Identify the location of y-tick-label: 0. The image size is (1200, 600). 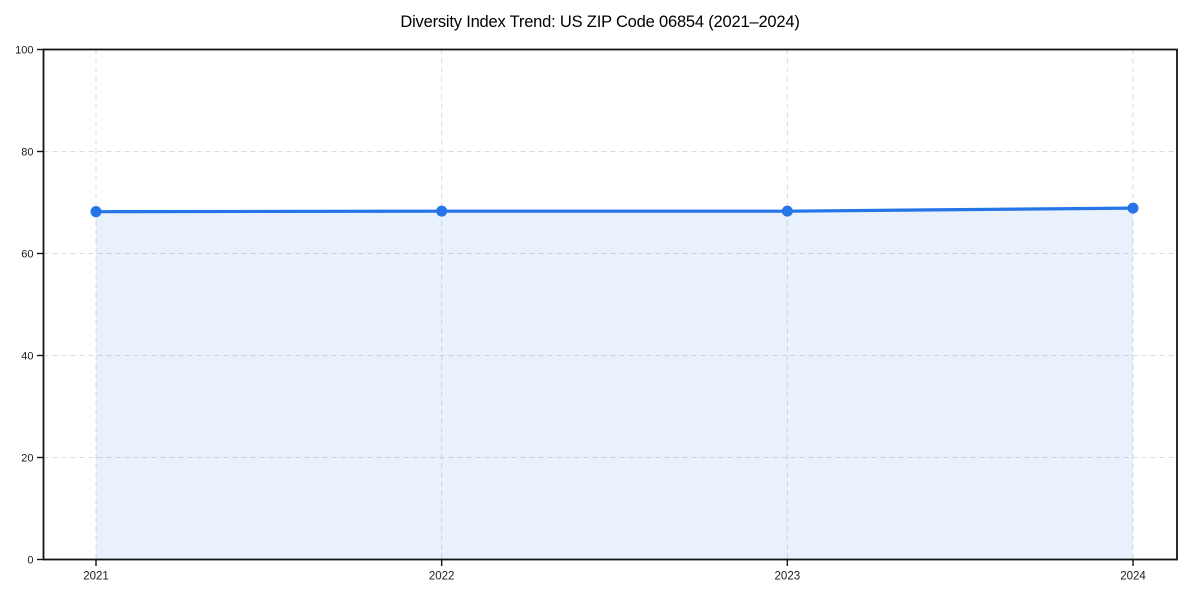
(30, 560).